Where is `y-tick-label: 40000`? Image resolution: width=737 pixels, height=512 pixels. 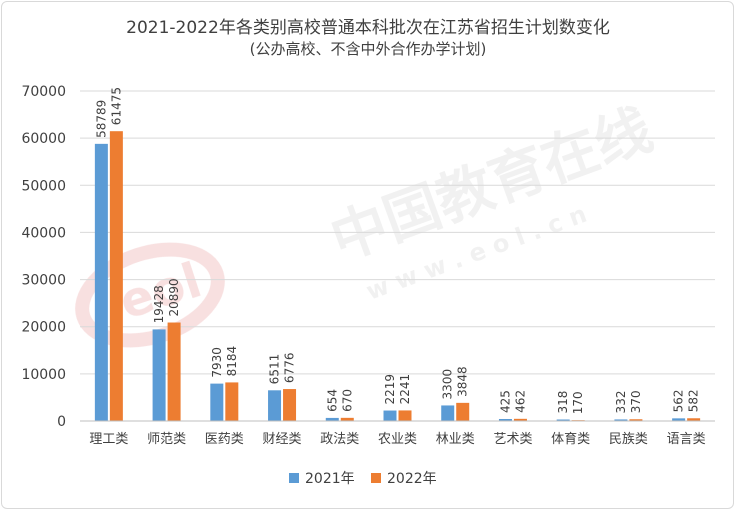 y-tick-label: 40000 is located at coordinates (43, 233).